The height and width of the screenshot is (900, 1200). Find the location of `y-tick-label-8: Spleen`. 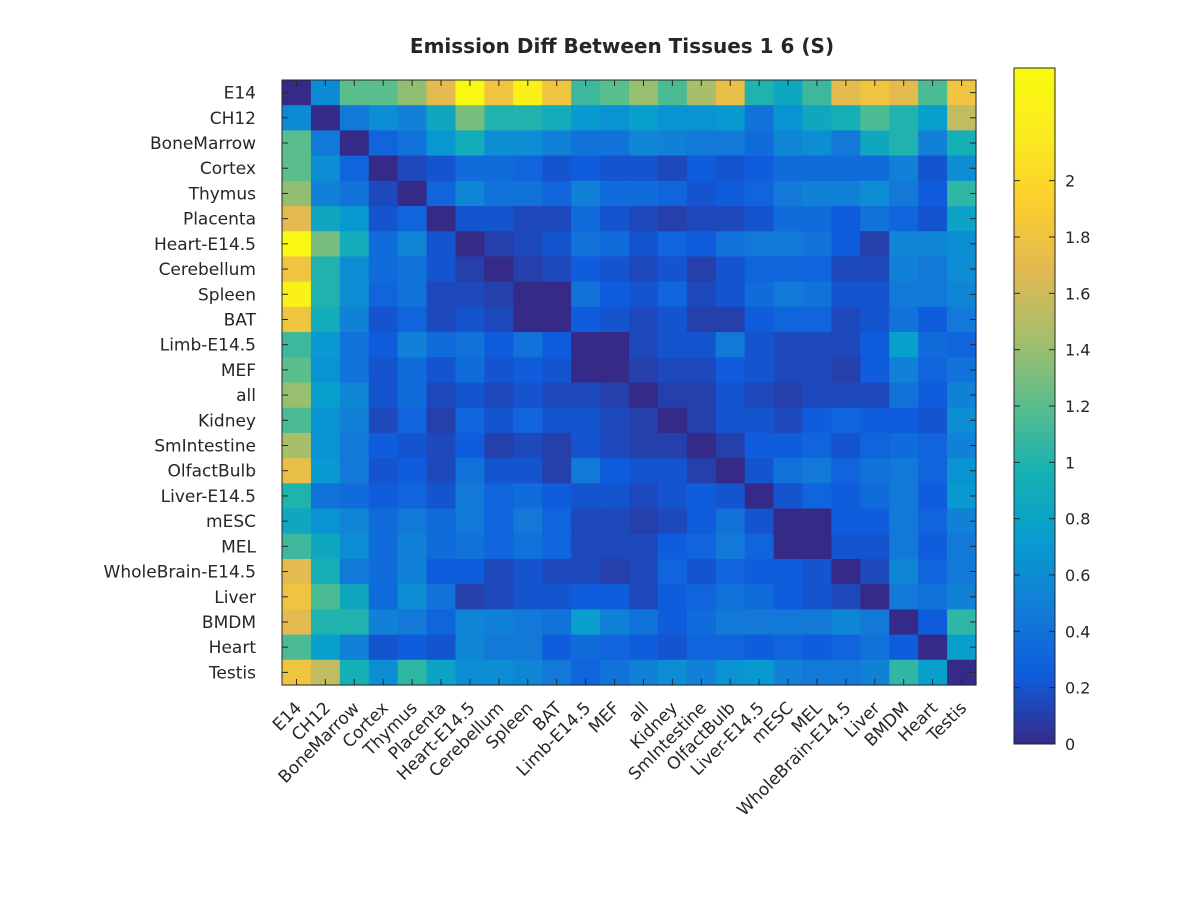

y-tick-label-8: Spleen is located at coordinates (227, 295).